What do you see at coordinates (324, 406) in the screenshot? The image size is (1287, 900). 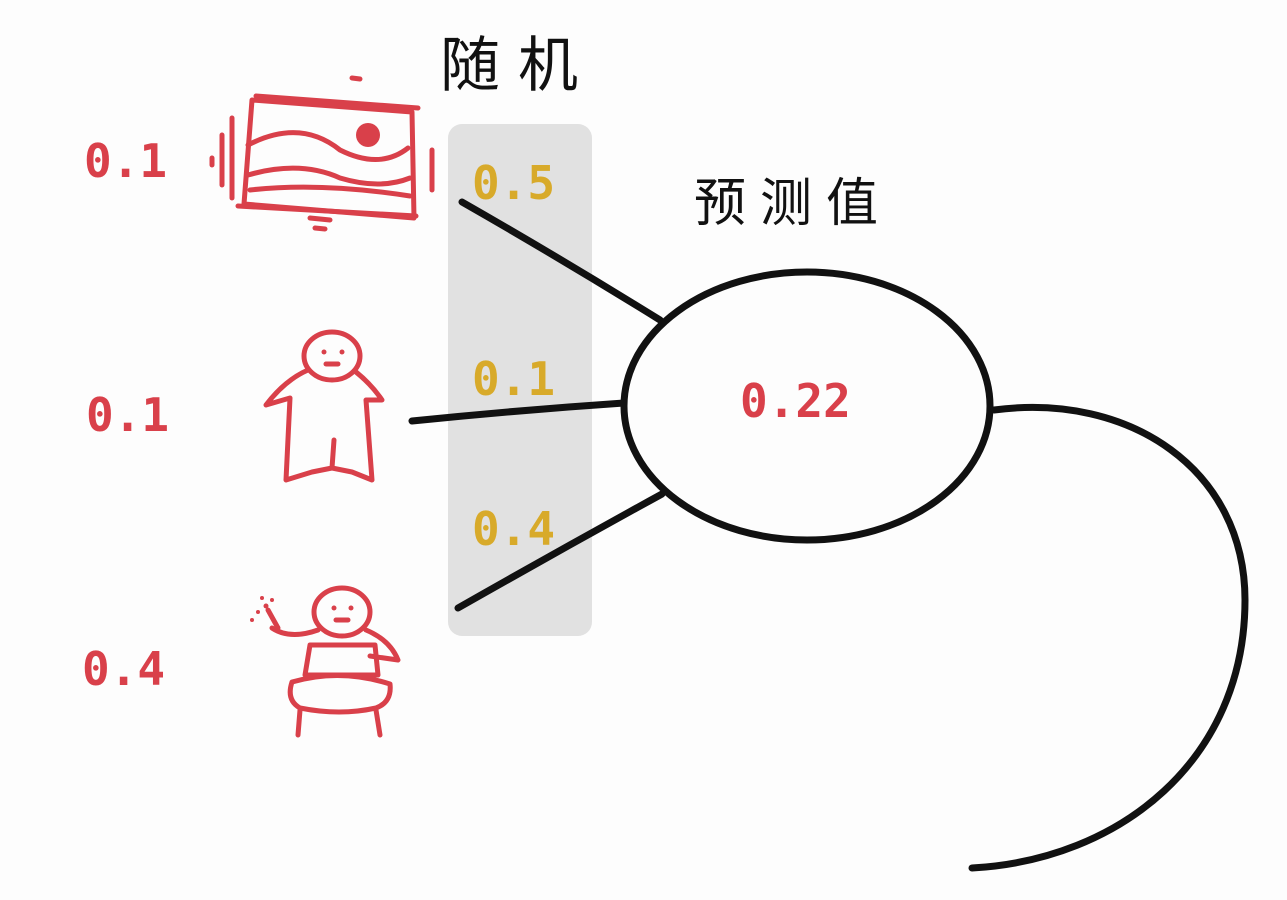 I see `person-icon` at bounding box center [324, 406].